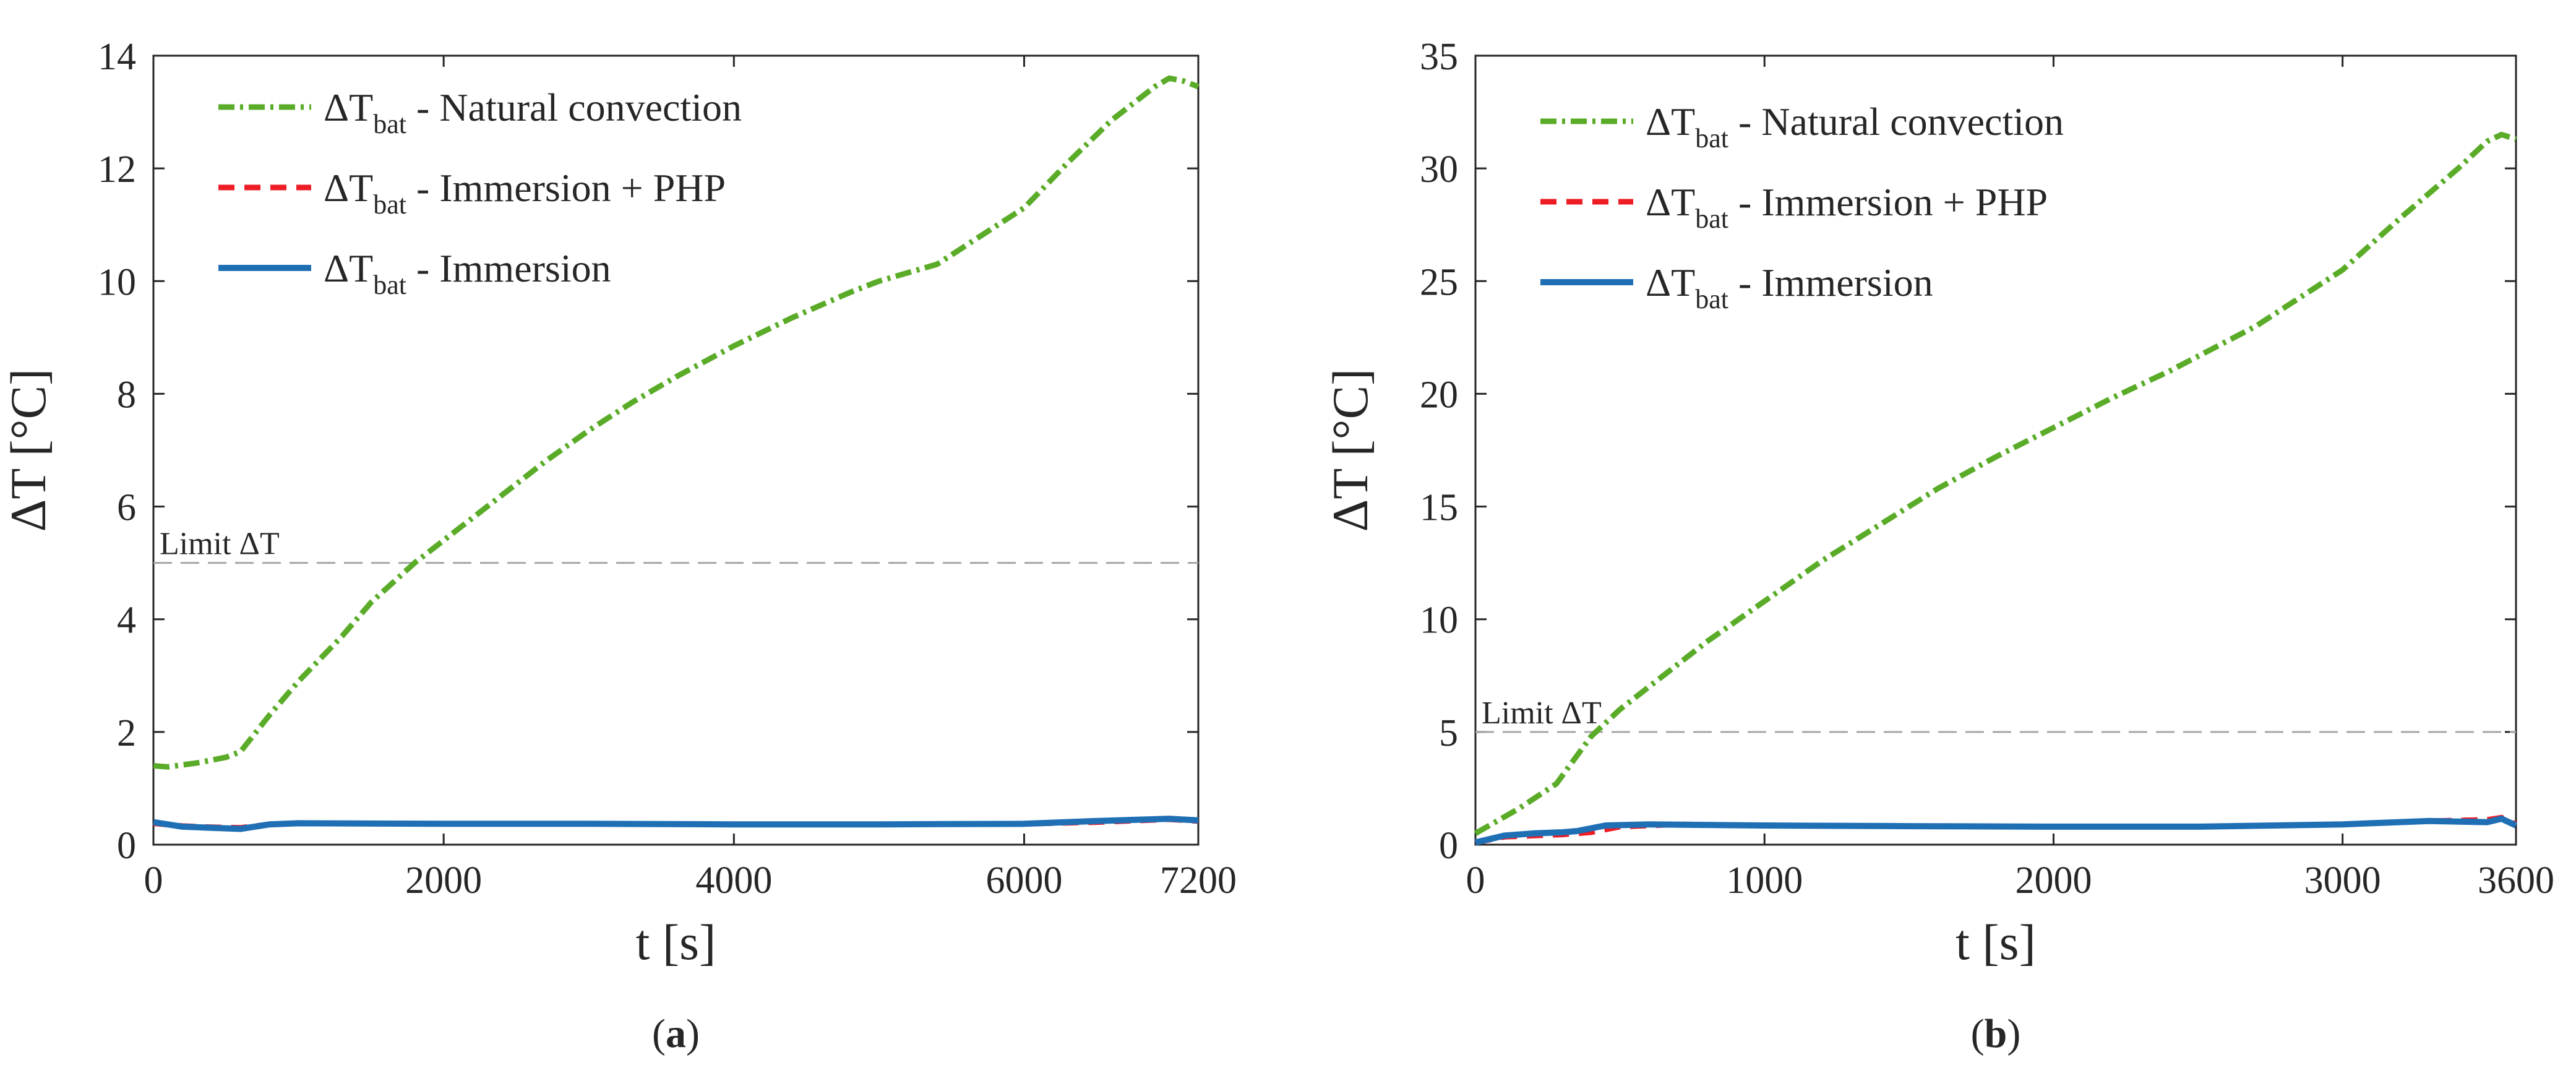  I want to click on y-tick-label: 5, so click(1448, 733).